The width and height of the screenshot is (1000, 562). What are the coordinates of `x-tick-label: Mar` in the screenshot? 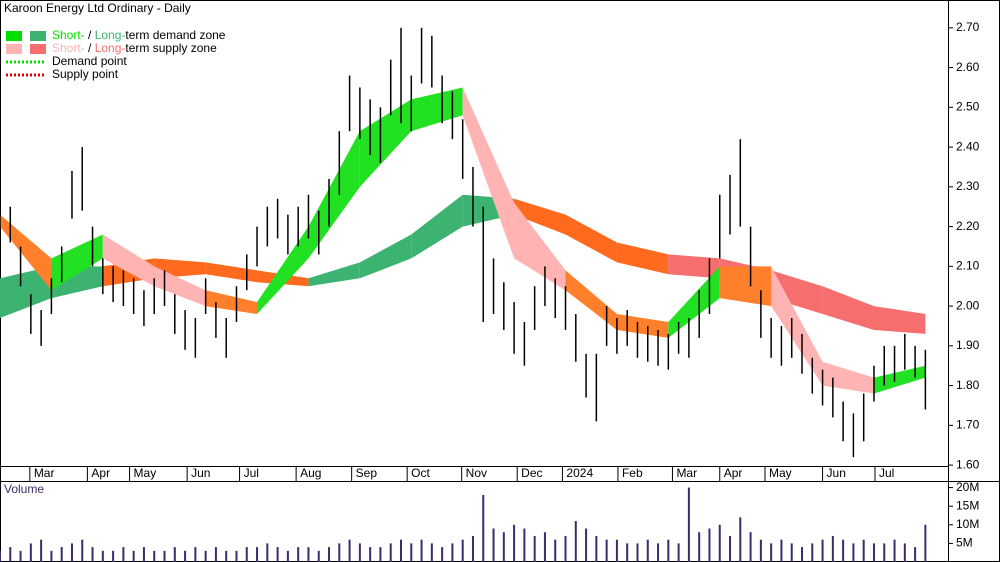 It's located at (44, 473).